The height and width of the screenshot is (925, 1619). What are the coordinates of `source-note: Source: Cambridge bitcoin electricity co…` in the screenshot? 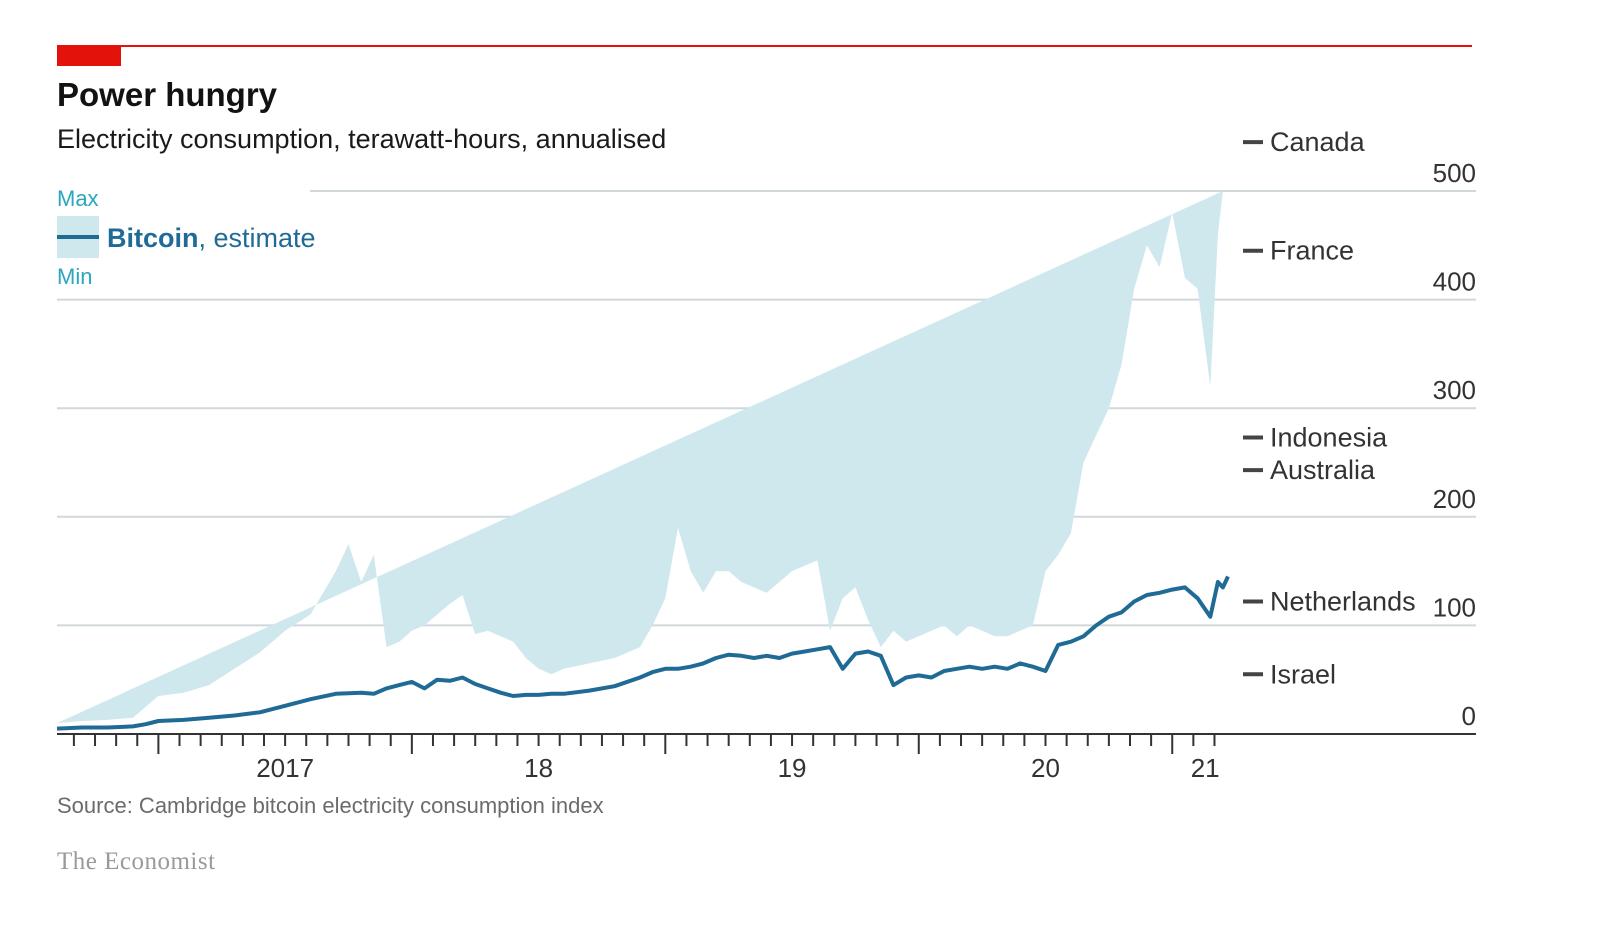 It's located at (330, 805).